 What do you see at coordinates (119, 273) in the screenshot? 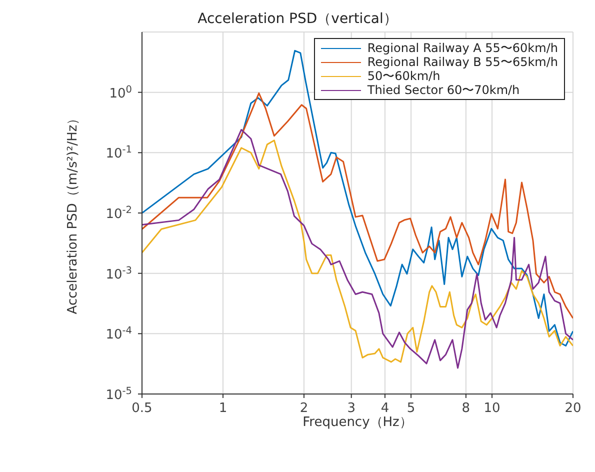
I see `y-tick-label: 10$^{-3}$` at bounding box center [119, 273].